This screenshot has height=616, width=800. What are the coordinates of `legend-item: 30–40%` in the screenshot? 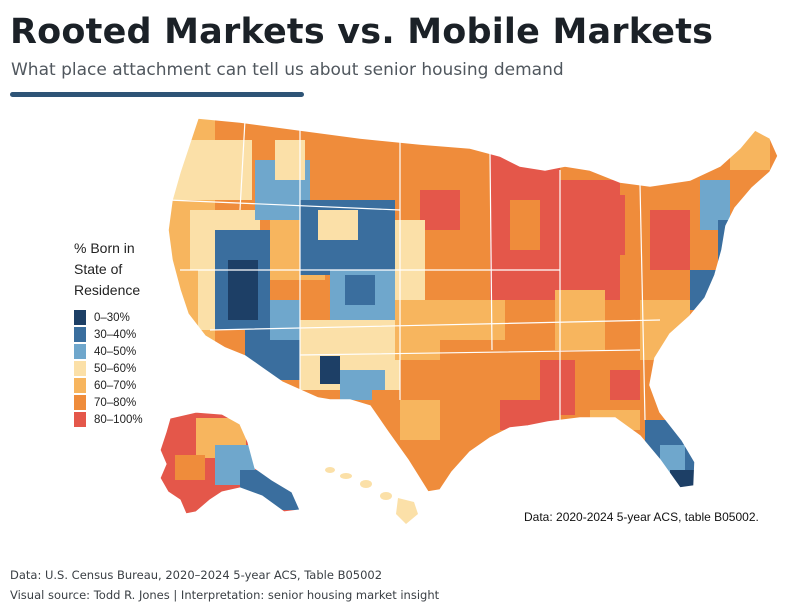 It's located at (119, 334).